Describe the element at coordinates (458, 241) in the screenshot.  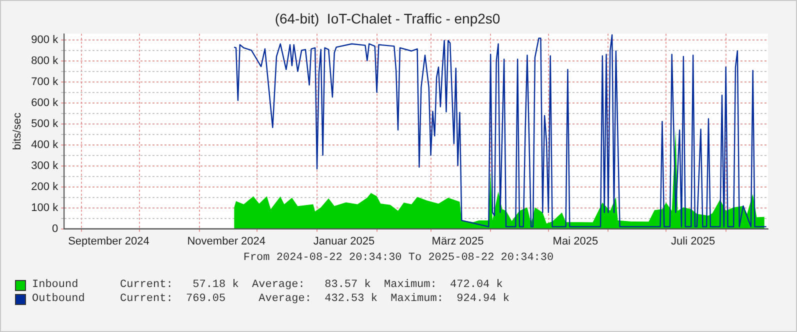
I see `x-tick-label: März 2025` at that location.